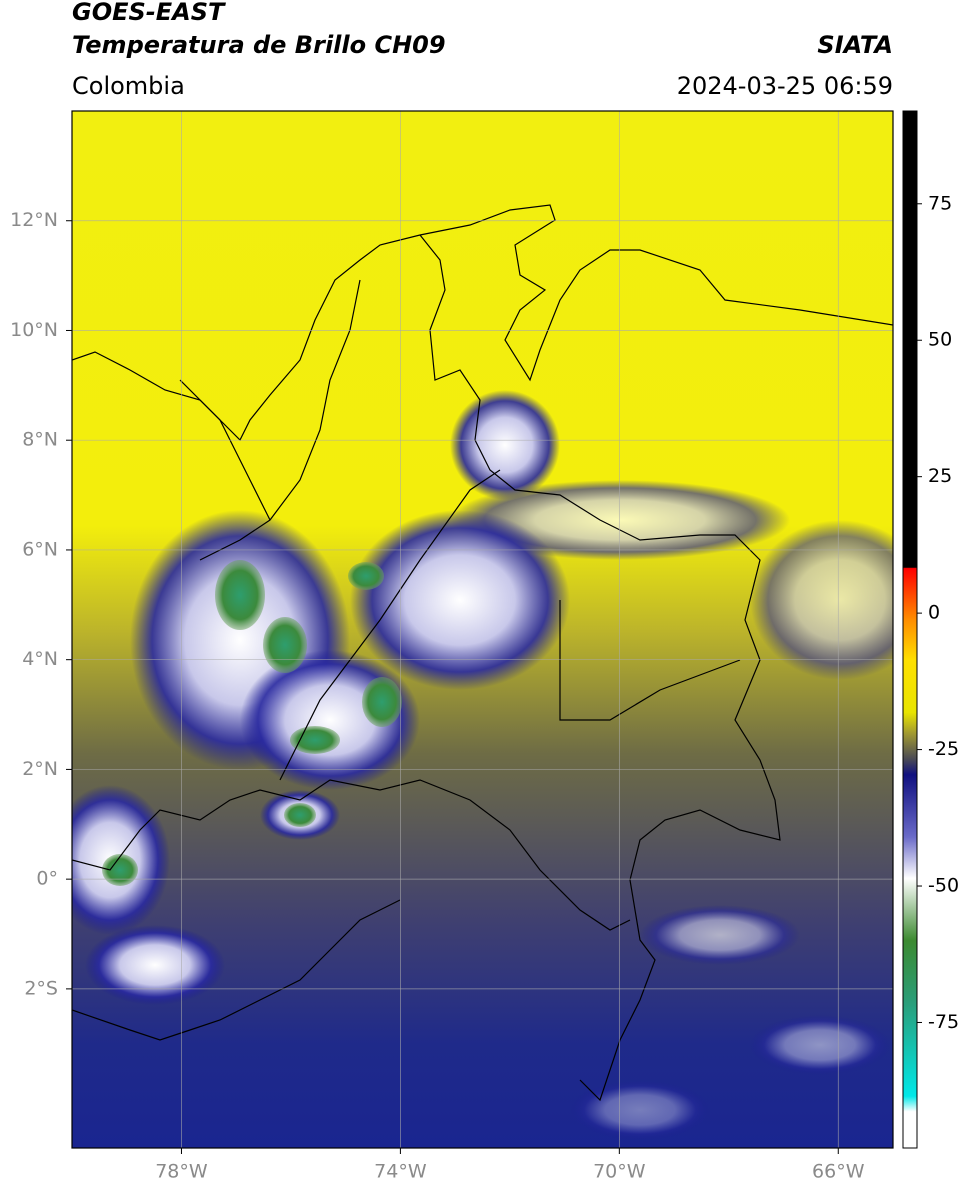 The image size is (966, 1194). What do you see at coordinates (128, 86) in the screenshot?
I see `region: Colombia` at bounding box center [128, 86].